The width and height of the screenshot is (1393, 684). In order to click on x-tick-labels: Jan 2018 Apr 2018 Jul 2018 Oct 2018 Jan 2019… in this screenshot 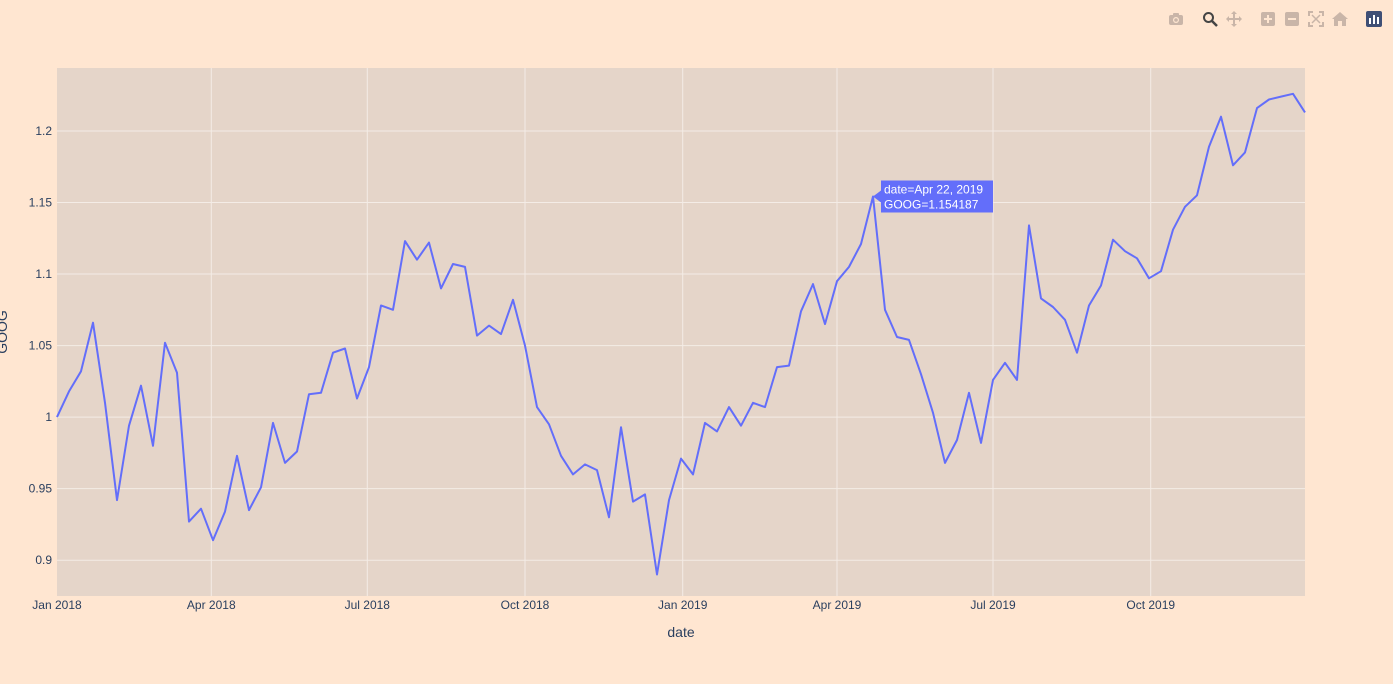, I will do `click(603, 605)`.